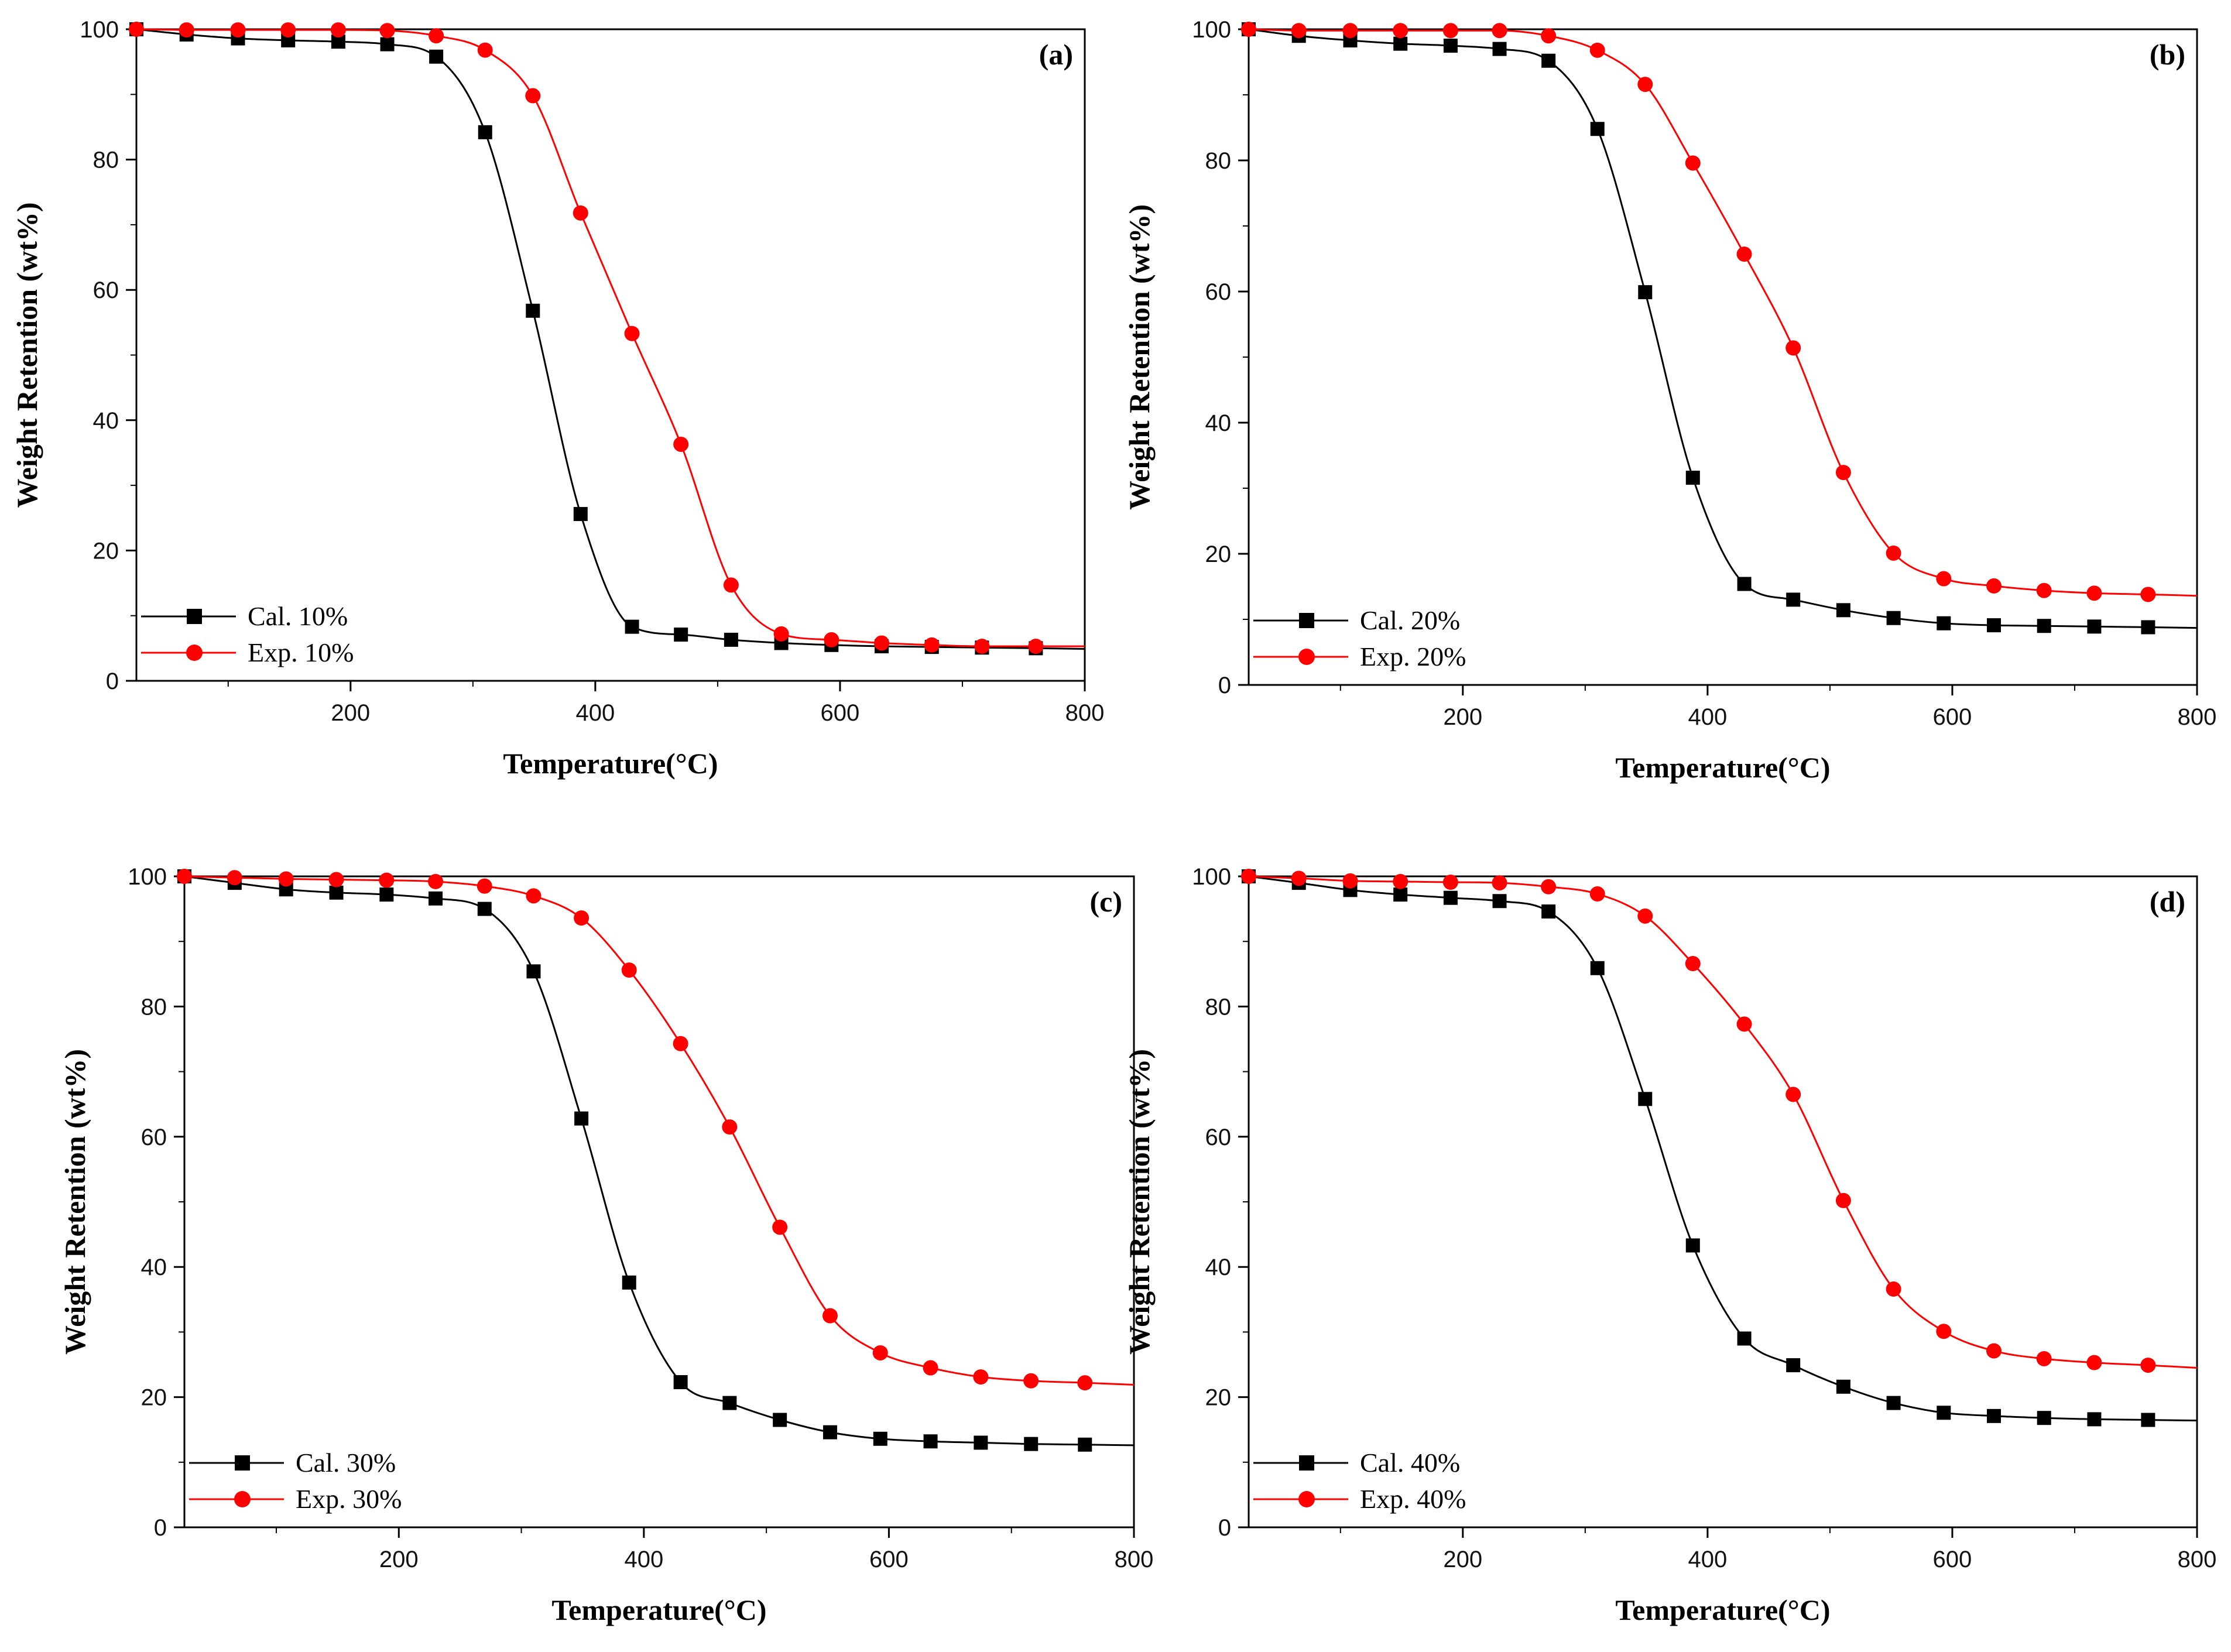 This screenshot has width=2231, height=1652. Describe the element at coordinates (1708, 1559) in the screenshot. I see `x-tick-label-d: 400` at that location.